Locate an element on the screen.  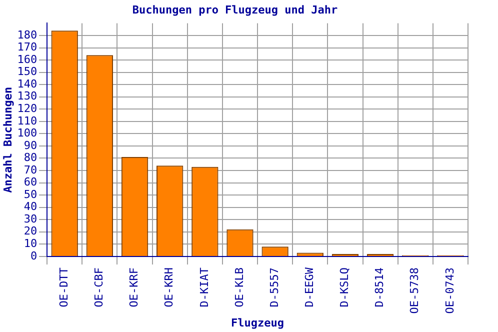
x-tick-label: D-KSLQ is located at coordinates (345, 287).